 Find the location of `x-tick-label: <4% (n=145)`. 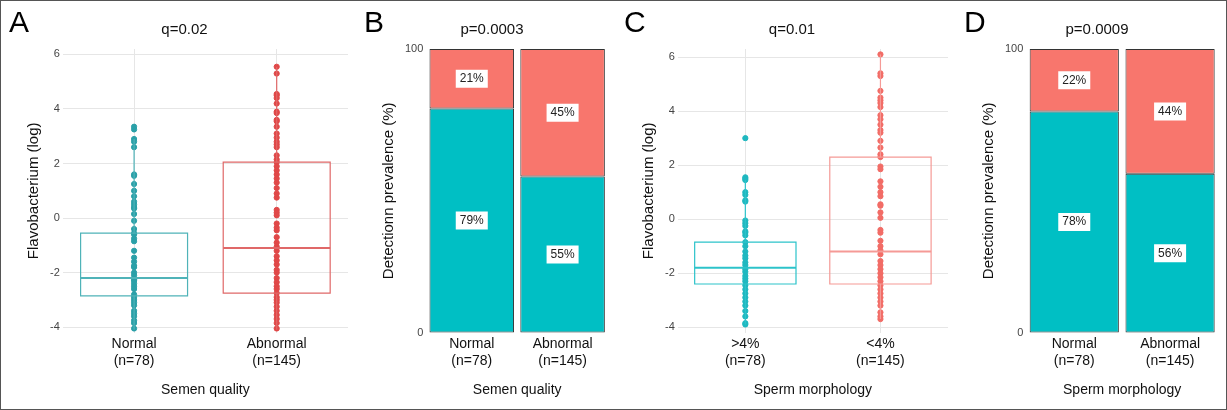

x-tick-label: <4% (n=145) is located at coordinates (880, 351).